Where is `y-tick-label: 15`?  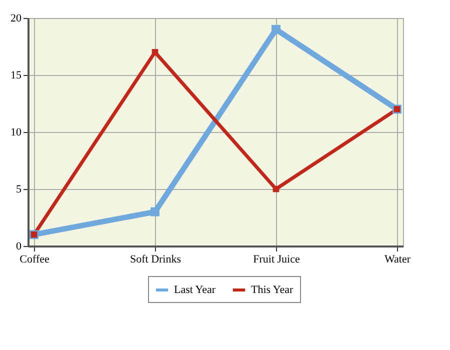 y-tick-label: 15 is located at coordinates (16, 76).